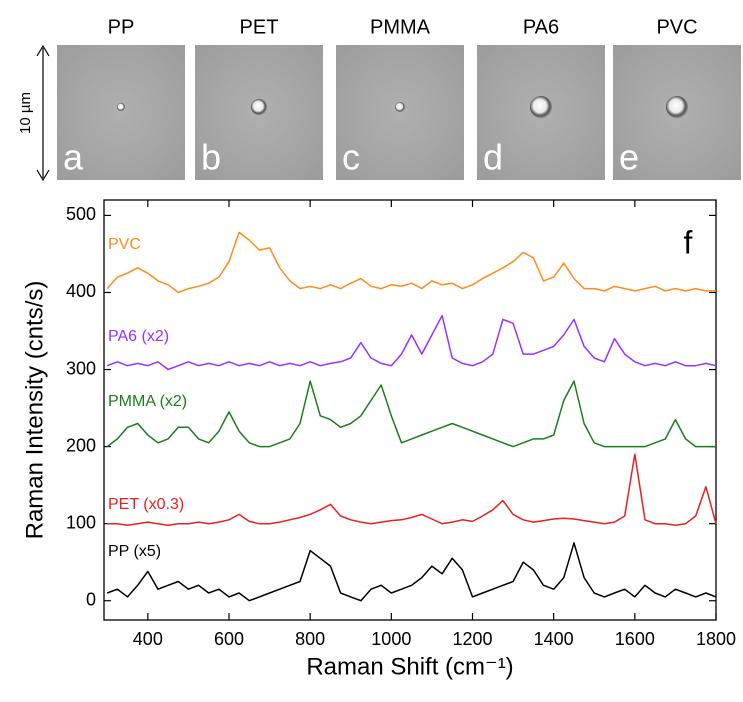 This screenshot has height=702, width=743. I want to click on y-axis-title: Raman Intensity (cnts/s), so click(34, 410).